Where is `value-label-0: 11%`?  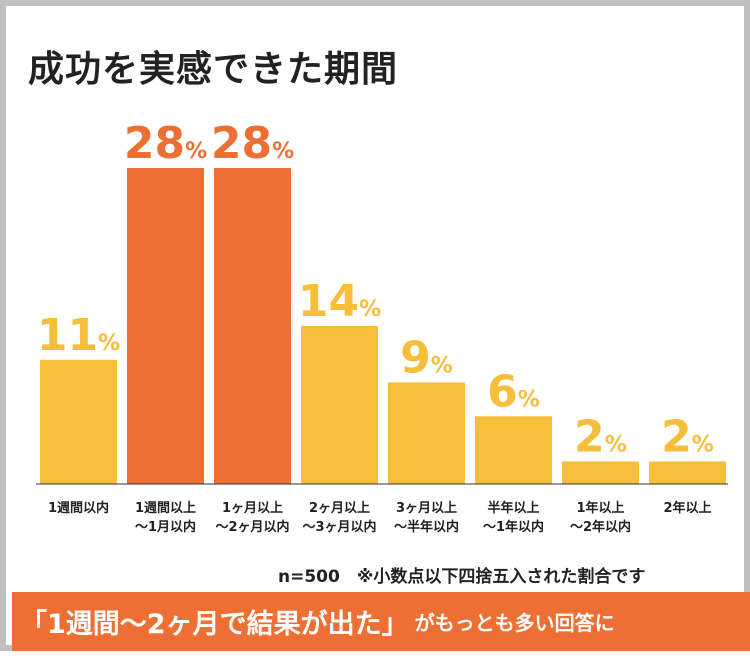 value-label-0: 11% is located at coordinates (78, 335).